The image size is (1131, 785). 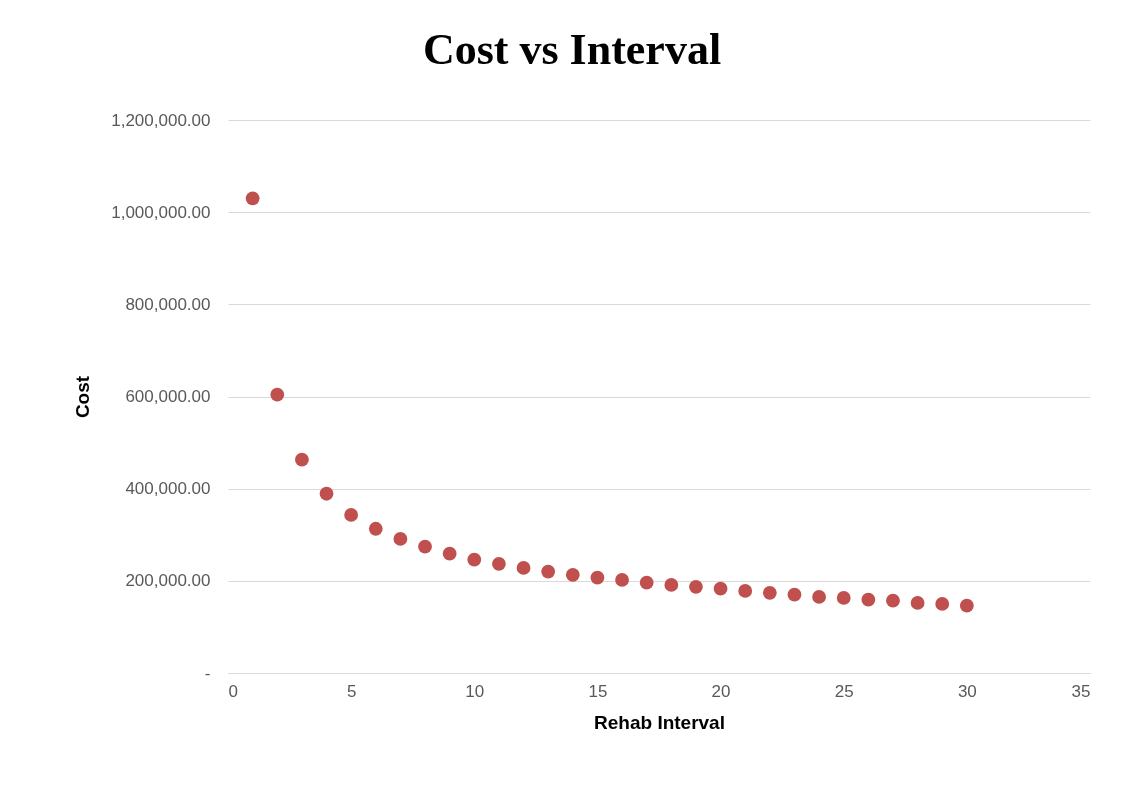 I want to click on x-tick-label: 35, so click(x=1081, y=691).